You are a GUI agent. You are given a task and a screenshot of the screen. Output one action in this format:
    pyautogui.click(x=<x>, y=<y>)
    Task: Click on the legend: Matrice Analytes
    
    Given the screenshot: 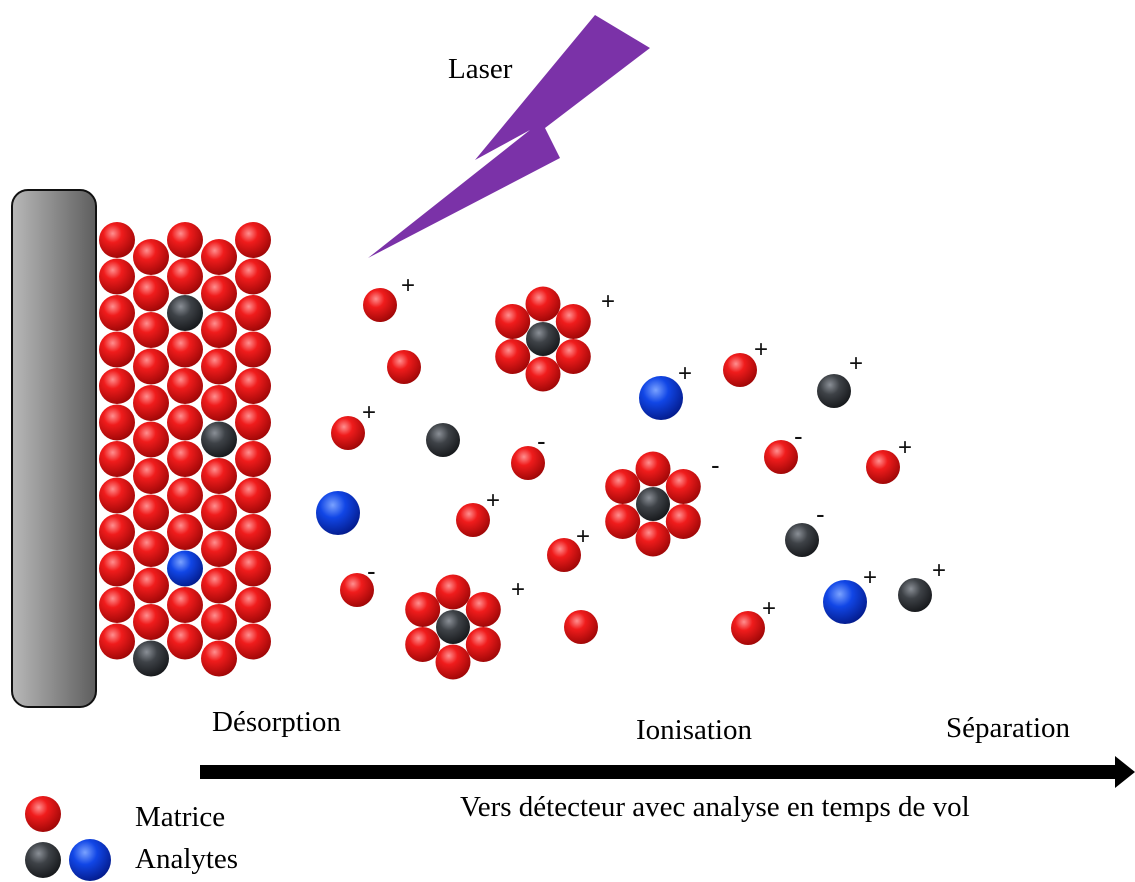 What is the action you would take?
    pyautogui.click(x=131, y=838)
    